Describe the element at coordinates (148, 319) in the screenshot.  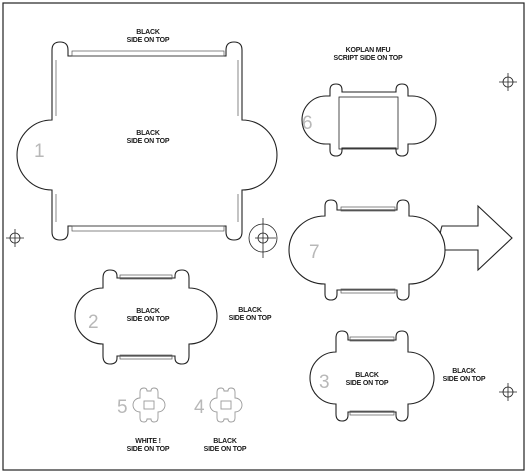
I see `piece-2-label-line2: SIDE ON TOP` at that location.